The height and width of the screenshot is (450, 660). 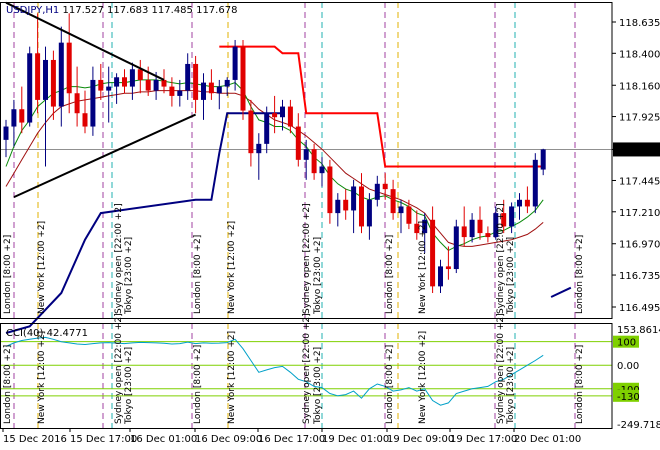 I want to click on small-arrow-line, so click(x=561, y=292).